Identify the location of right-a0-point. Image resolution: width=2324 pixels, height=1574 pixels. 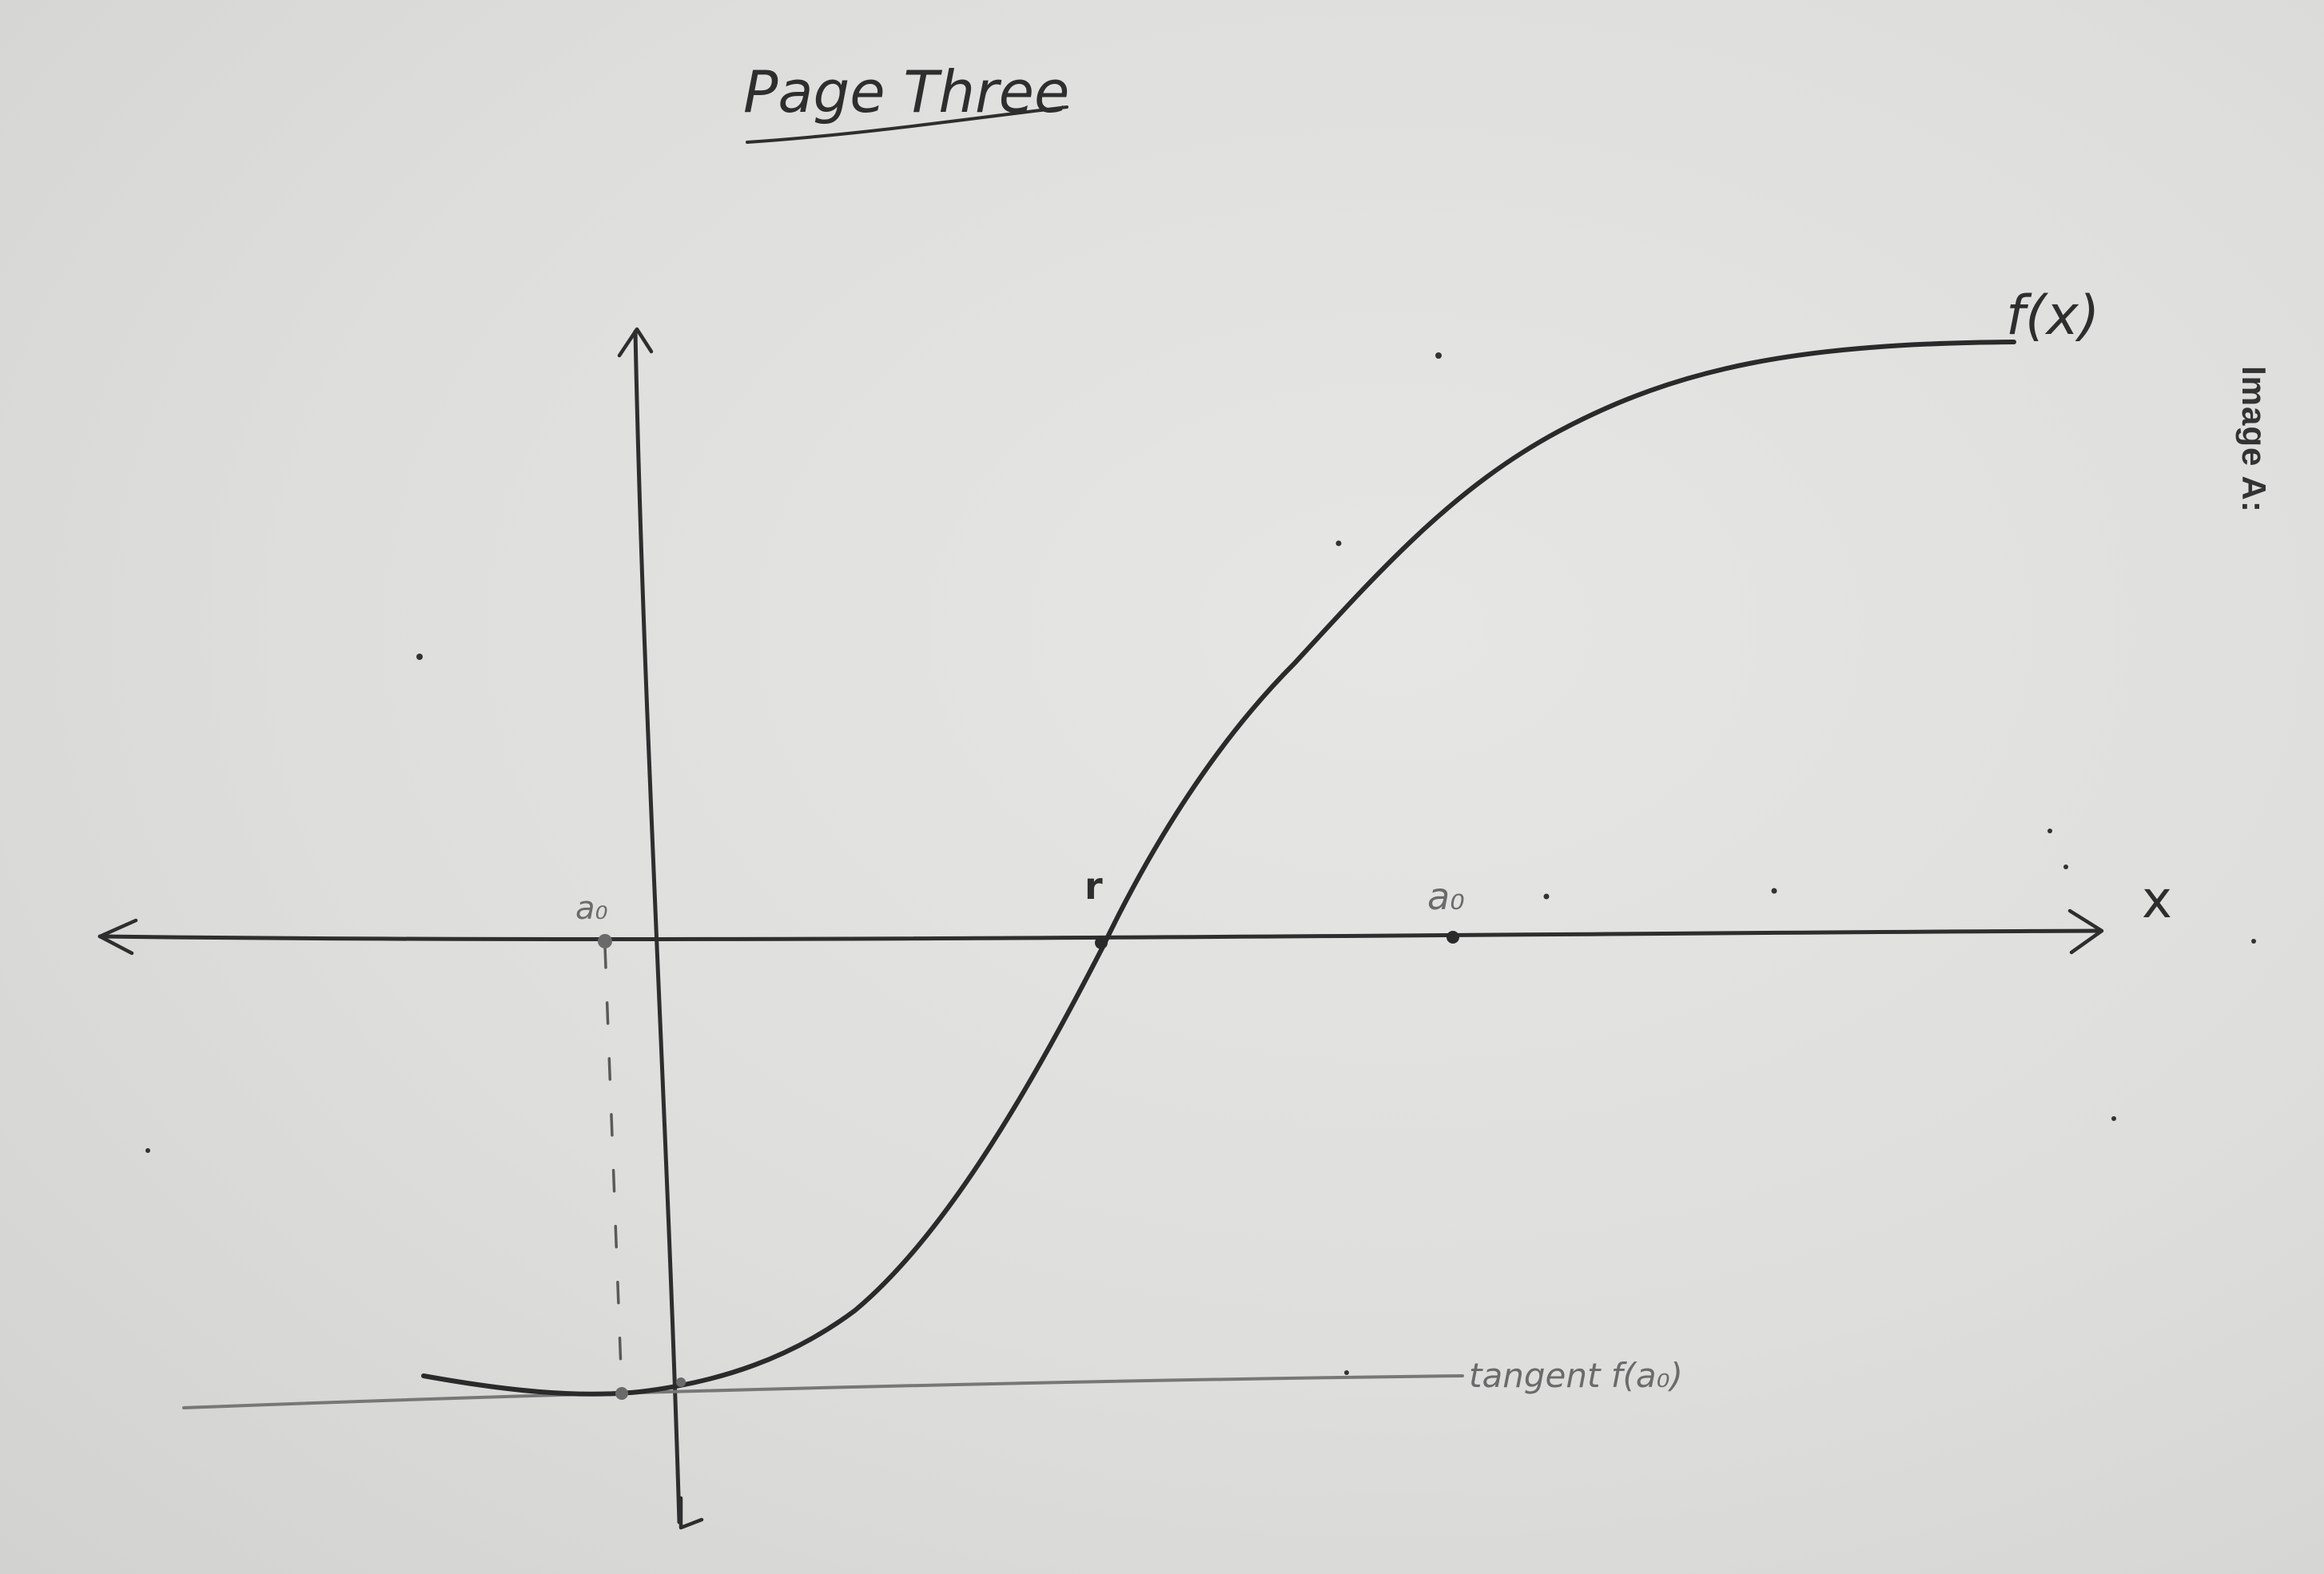
(1453, 938).